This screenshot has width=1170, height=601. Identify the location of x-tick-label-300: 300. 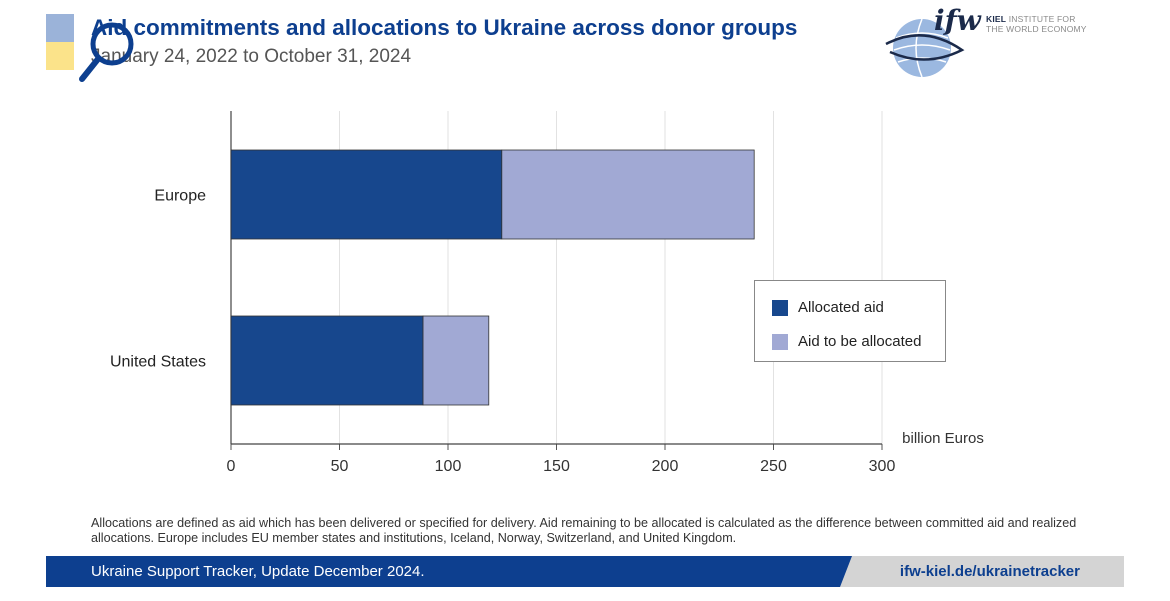
(882, 466).